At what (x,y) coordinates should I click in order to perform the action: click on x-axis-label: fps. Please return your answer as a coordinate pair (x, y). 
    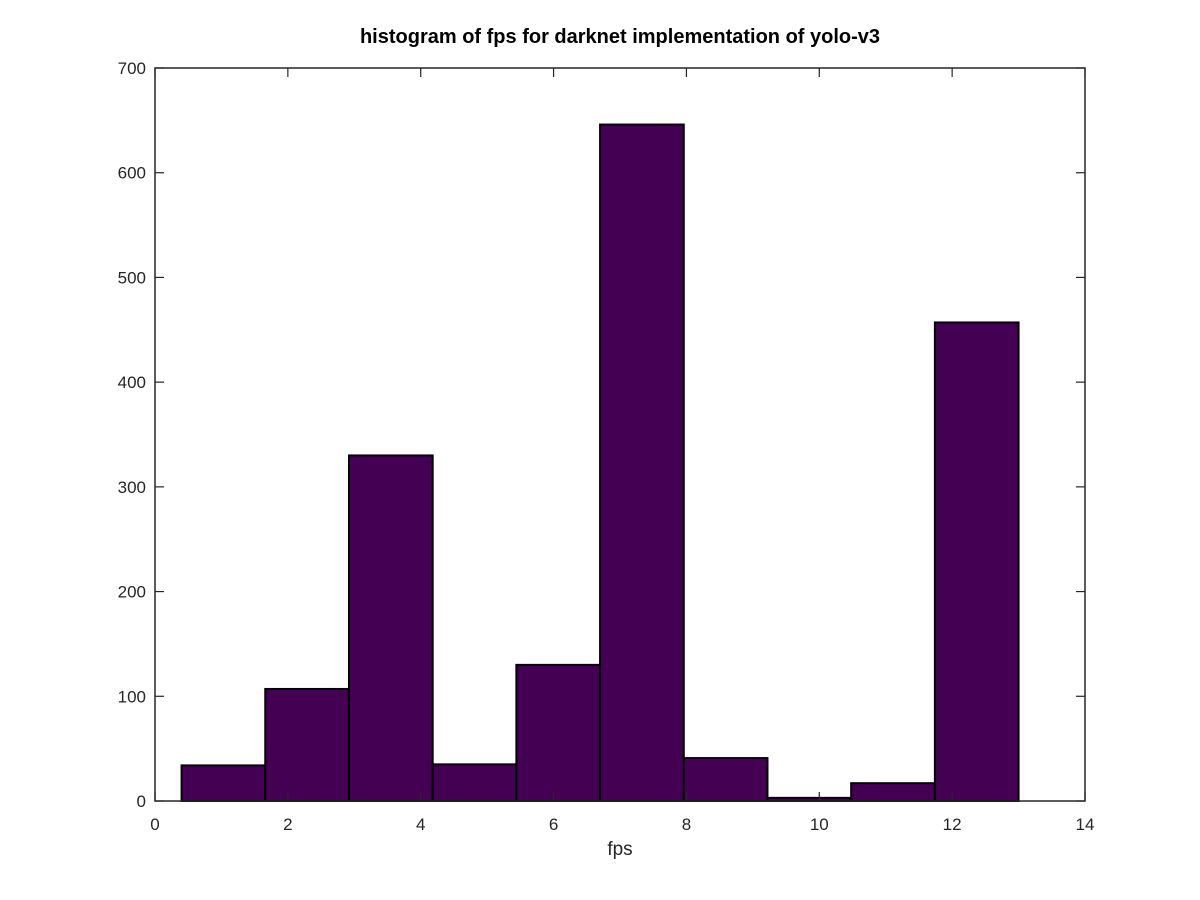
    Looking at the image, I should click on (619, 849).